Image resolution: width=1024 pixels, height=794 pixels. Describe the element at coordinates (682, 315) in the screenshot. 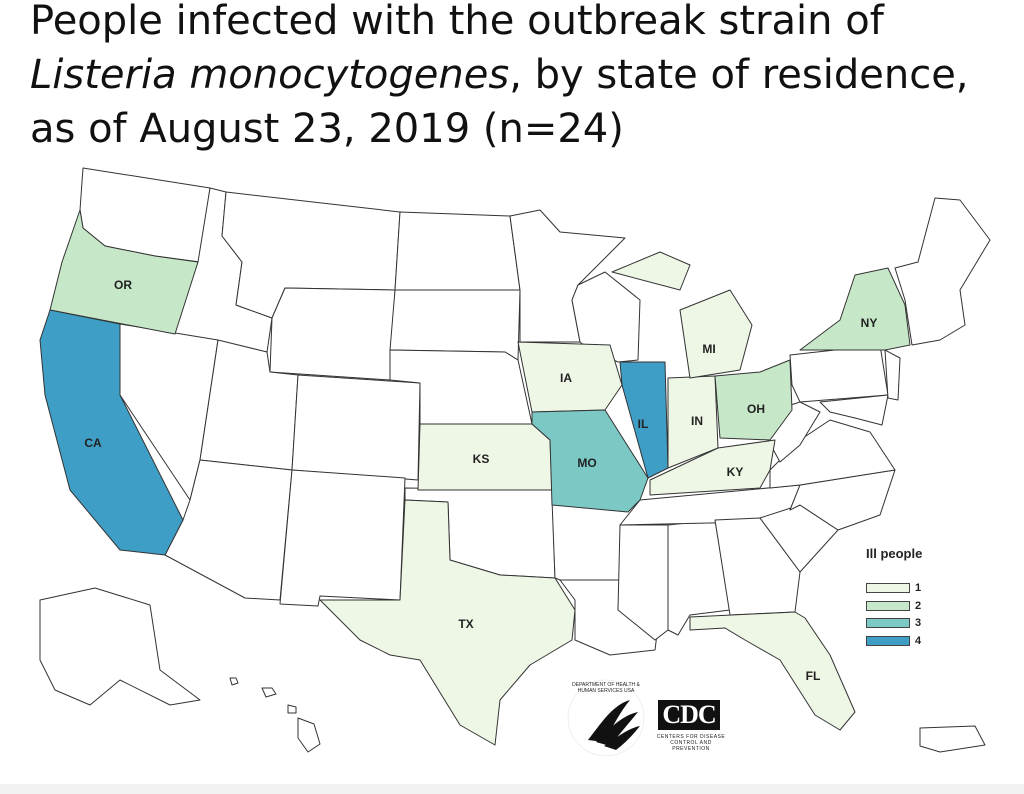

I see `state-mi` at that location.